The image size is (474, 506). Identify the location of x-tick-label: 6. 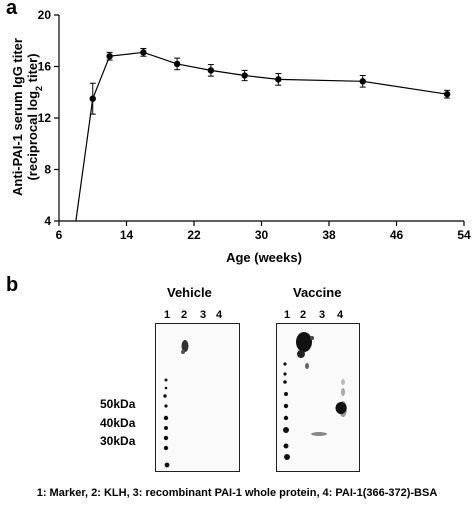
(59, 235).